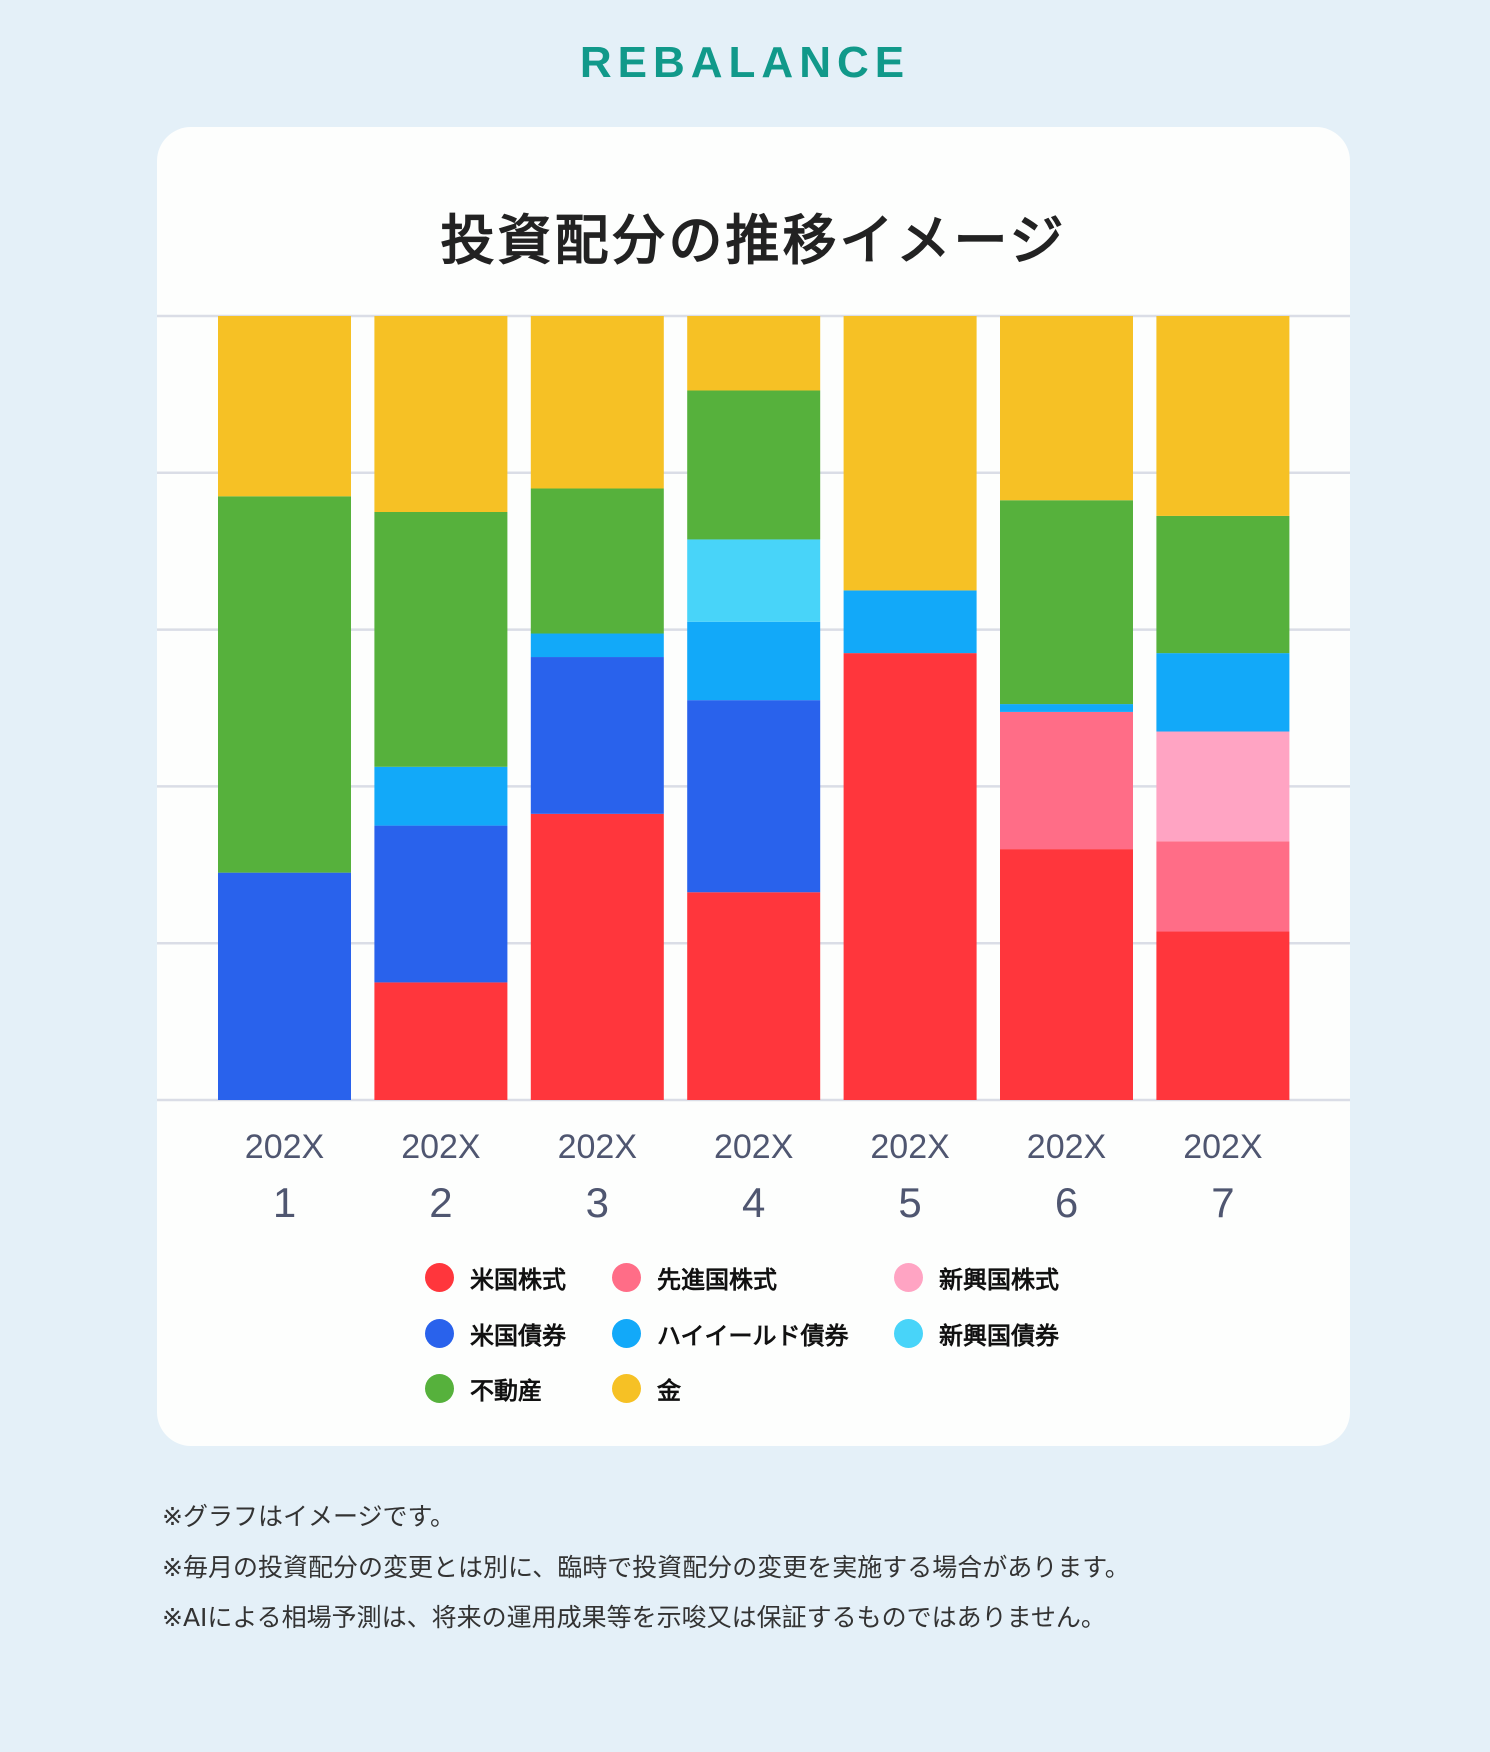 This screenshot has width=1490, height=1752. I want to click on legend-item: 新興国債券, so click(976, 1333).